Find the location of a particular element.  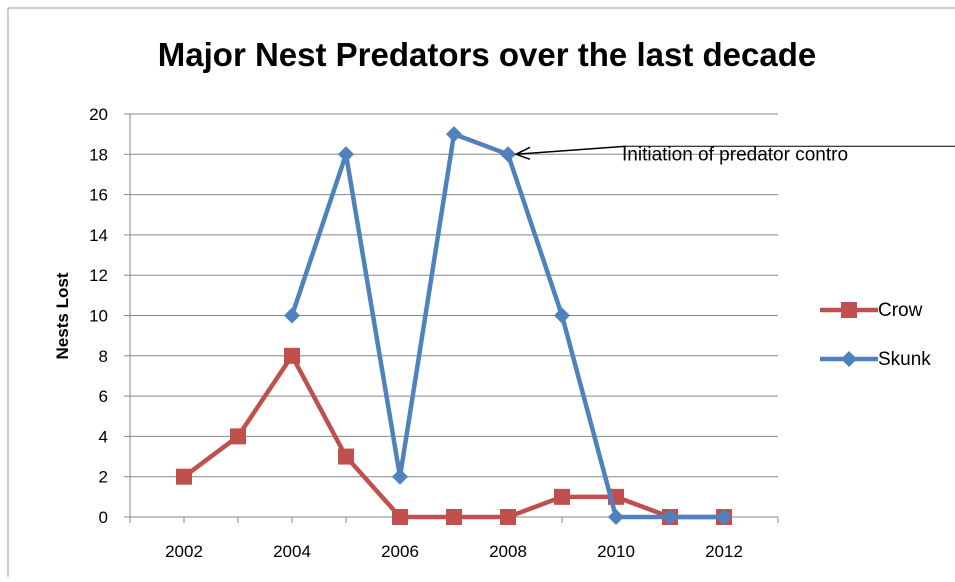

y-tick-label-20: 20 is located at coordinates (98, 114).